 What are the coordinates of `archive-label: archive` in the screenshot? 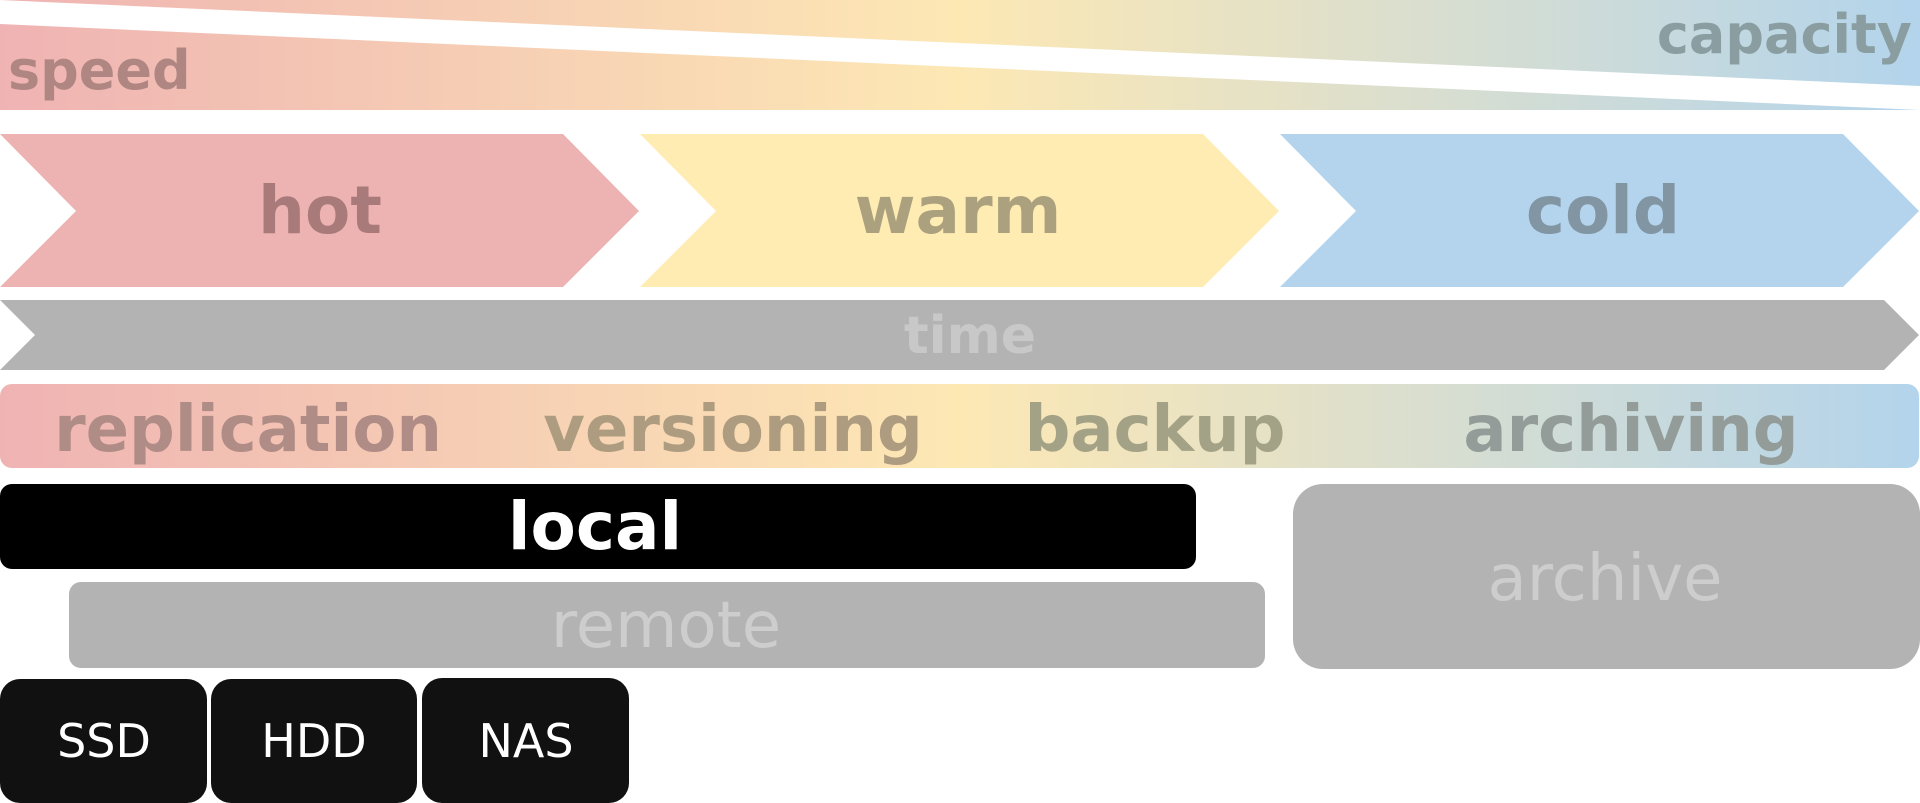 It's located at (1605, 579).